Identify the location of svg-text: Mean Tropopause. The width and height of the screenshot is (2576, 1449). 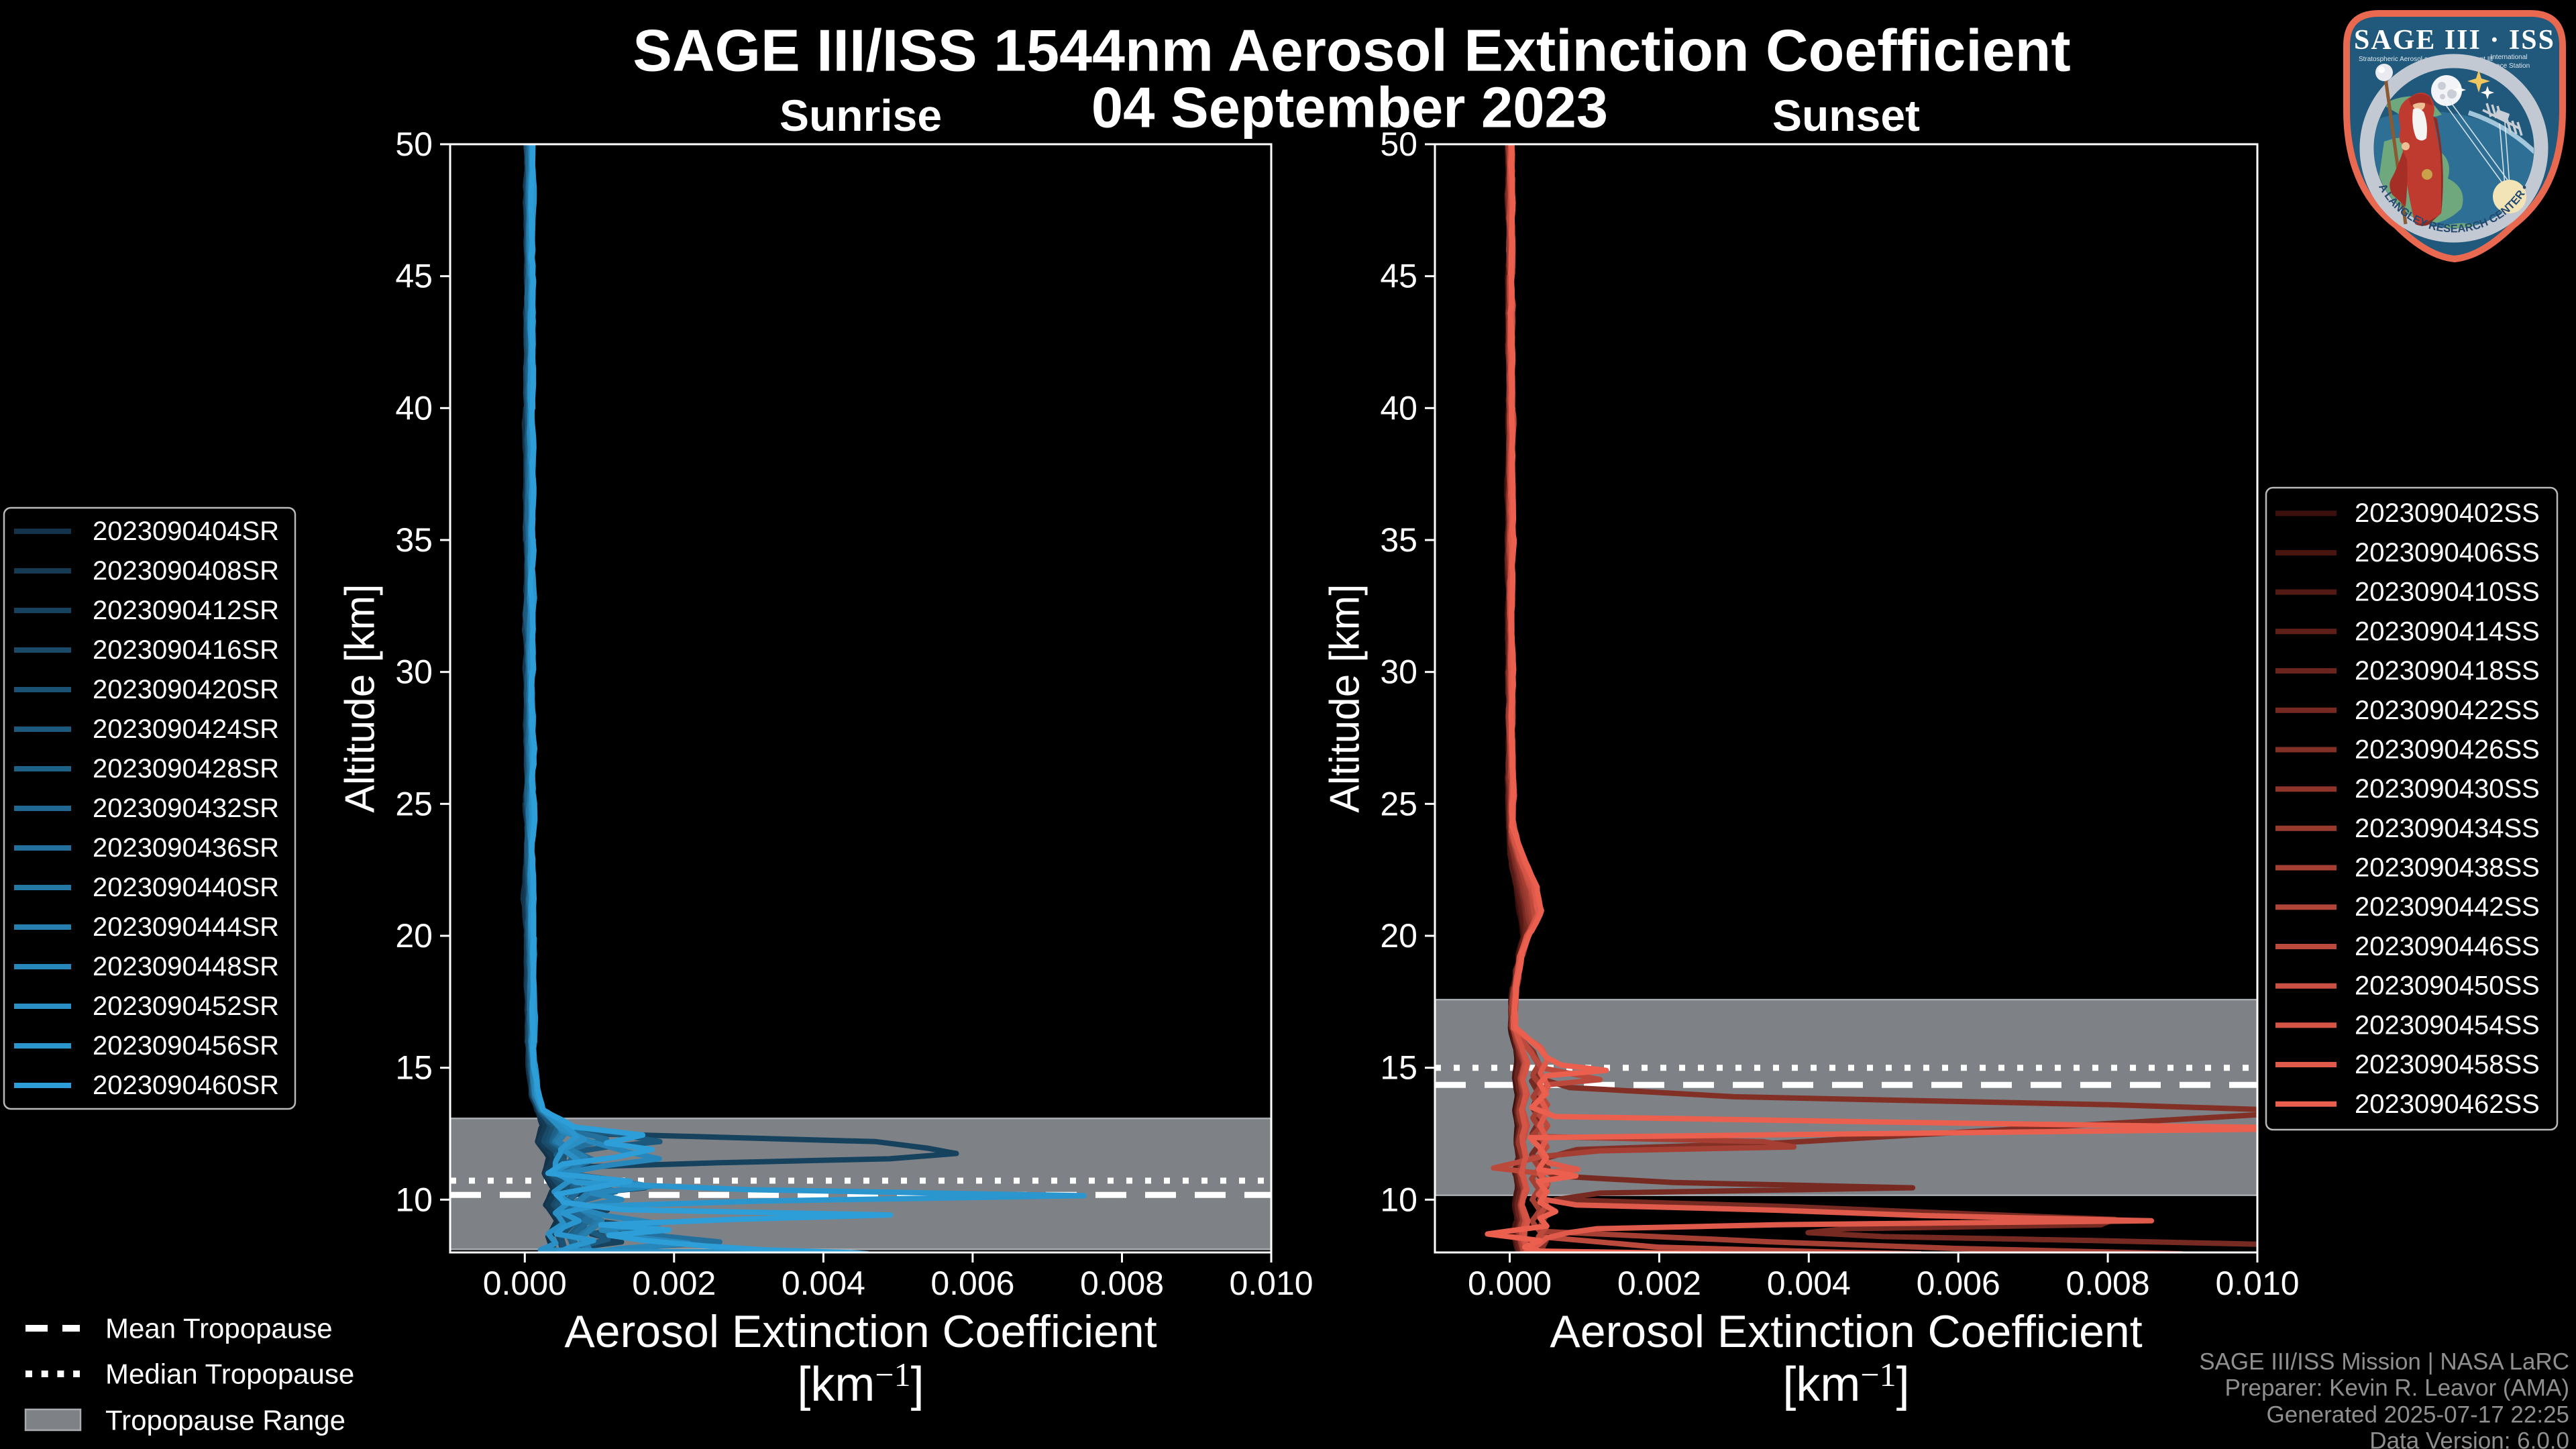
(219, 1328).